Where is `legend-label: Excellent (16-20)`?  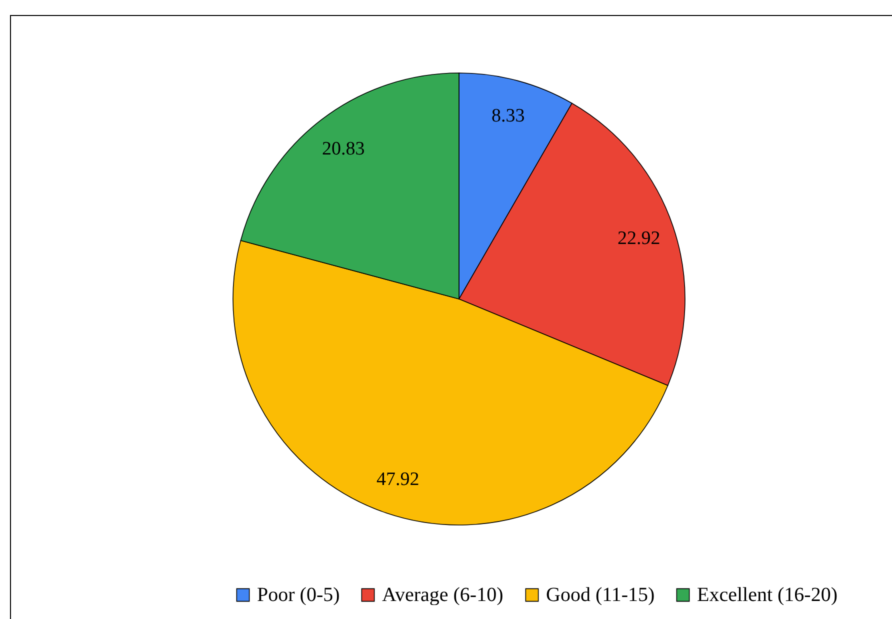 legend-label: Excellent (16-20) is located at coordinates (767, 595).